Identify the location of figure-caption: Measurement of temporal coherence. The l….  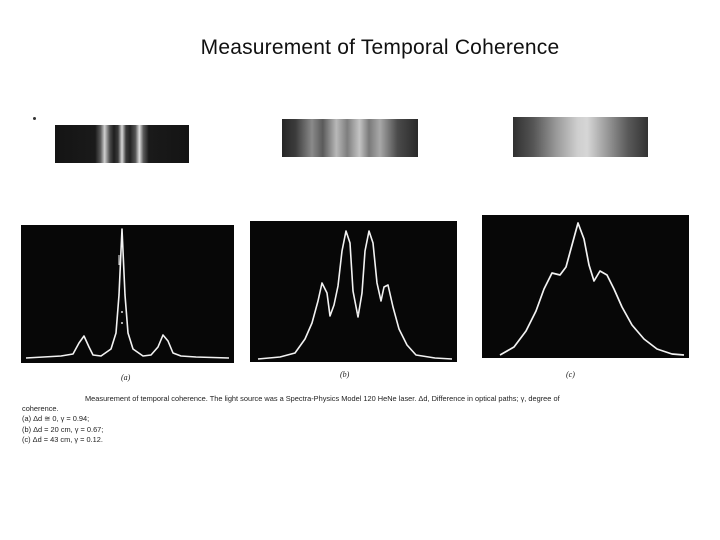
(362, 419).